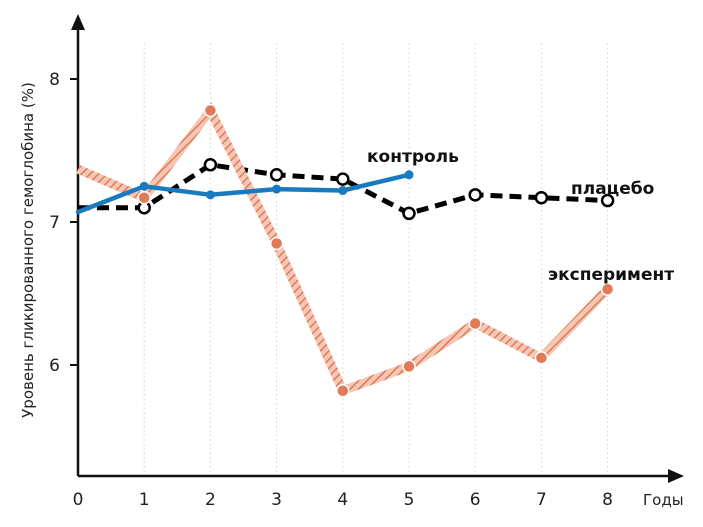 Image resolution: width=703 pixels, height=527 pixels. What do you see at coordinates (607, 500) in the screenshot?
I see `x-tick-label-8: 8` at bounding box center [607, 500].